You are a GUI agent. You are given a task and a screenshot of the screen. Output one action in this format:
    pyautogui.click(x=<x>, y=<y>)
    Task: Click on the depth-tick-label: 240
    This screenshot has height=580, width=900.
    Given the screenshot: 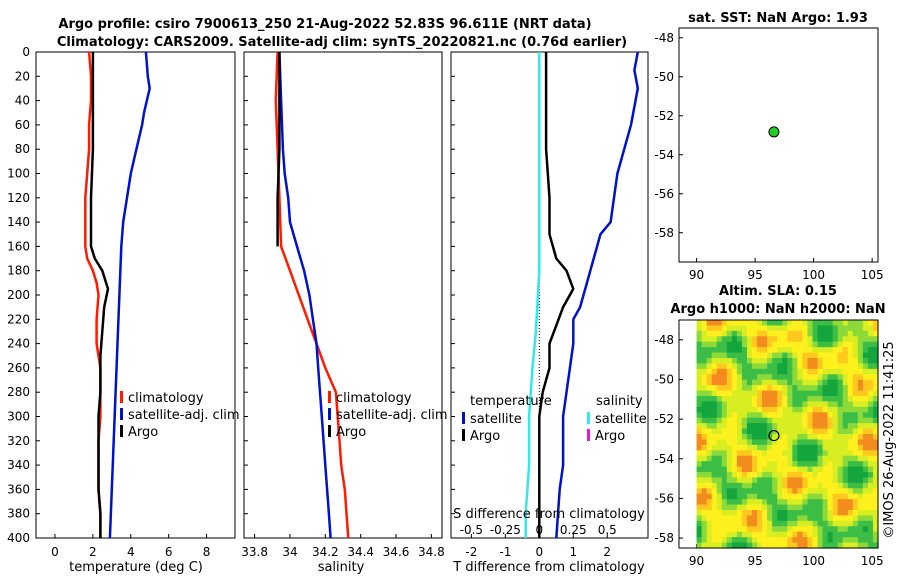 What is the action you would take?
    pyautogui.click(x=18, y=344)
    